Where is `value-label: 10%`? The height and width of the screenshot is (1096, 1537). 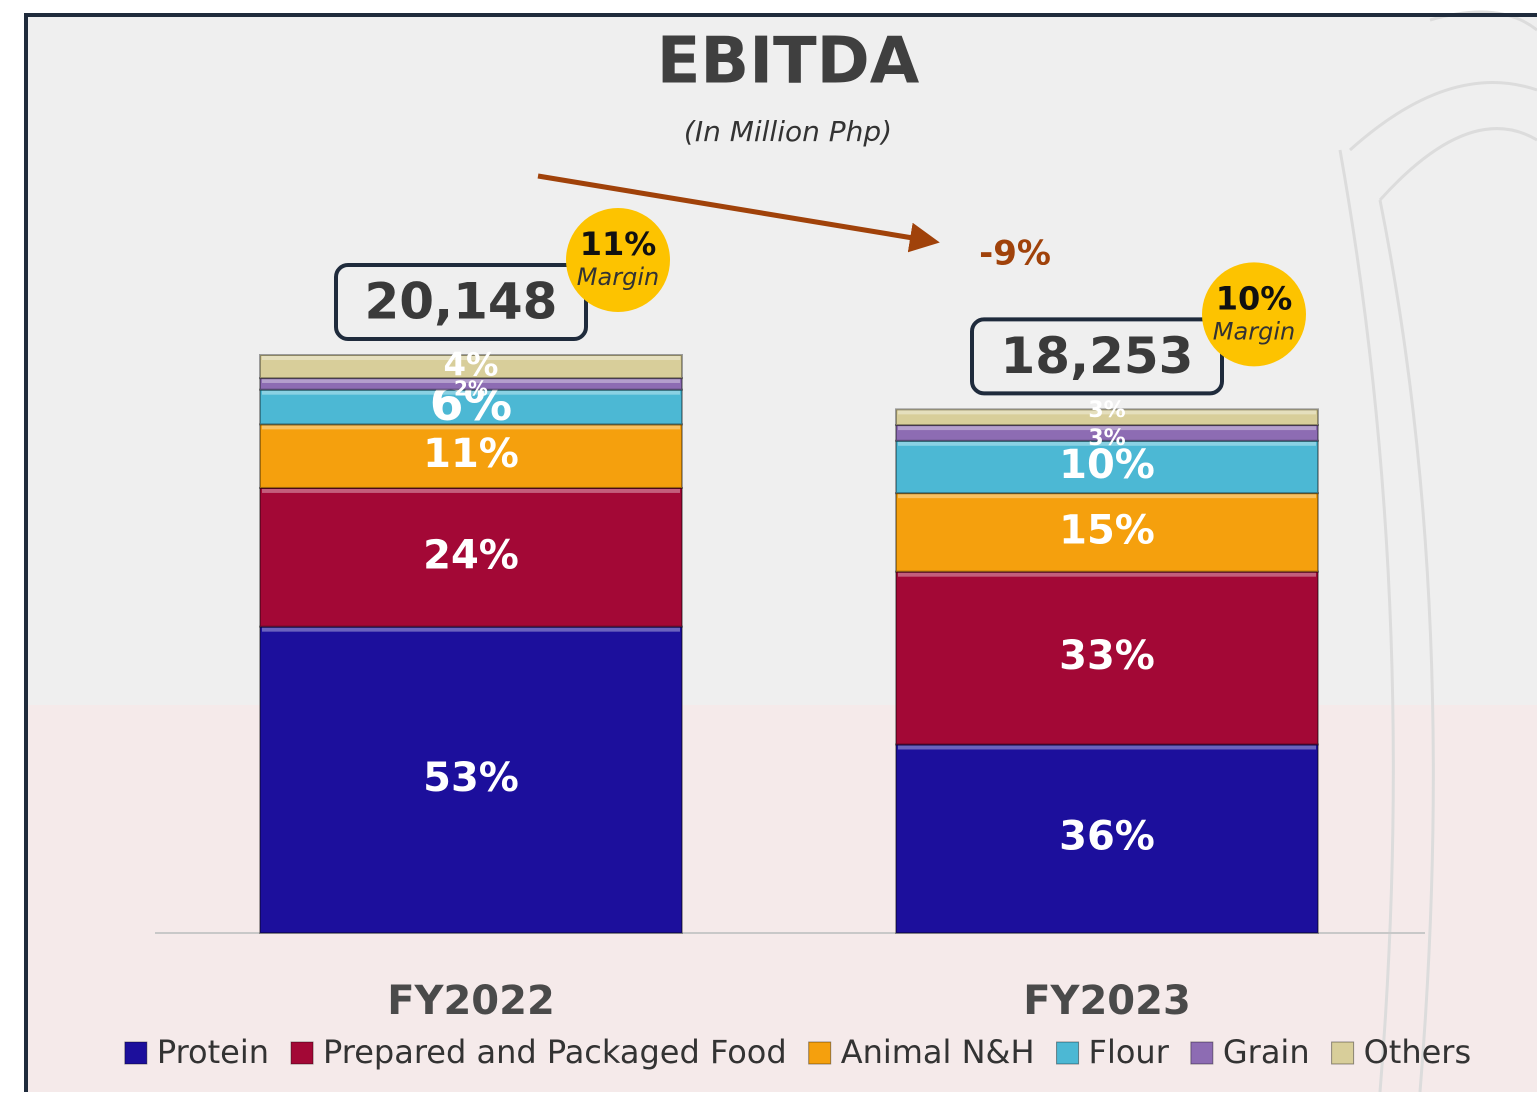 value-label: 10% is located at coordinates (1107, 465).